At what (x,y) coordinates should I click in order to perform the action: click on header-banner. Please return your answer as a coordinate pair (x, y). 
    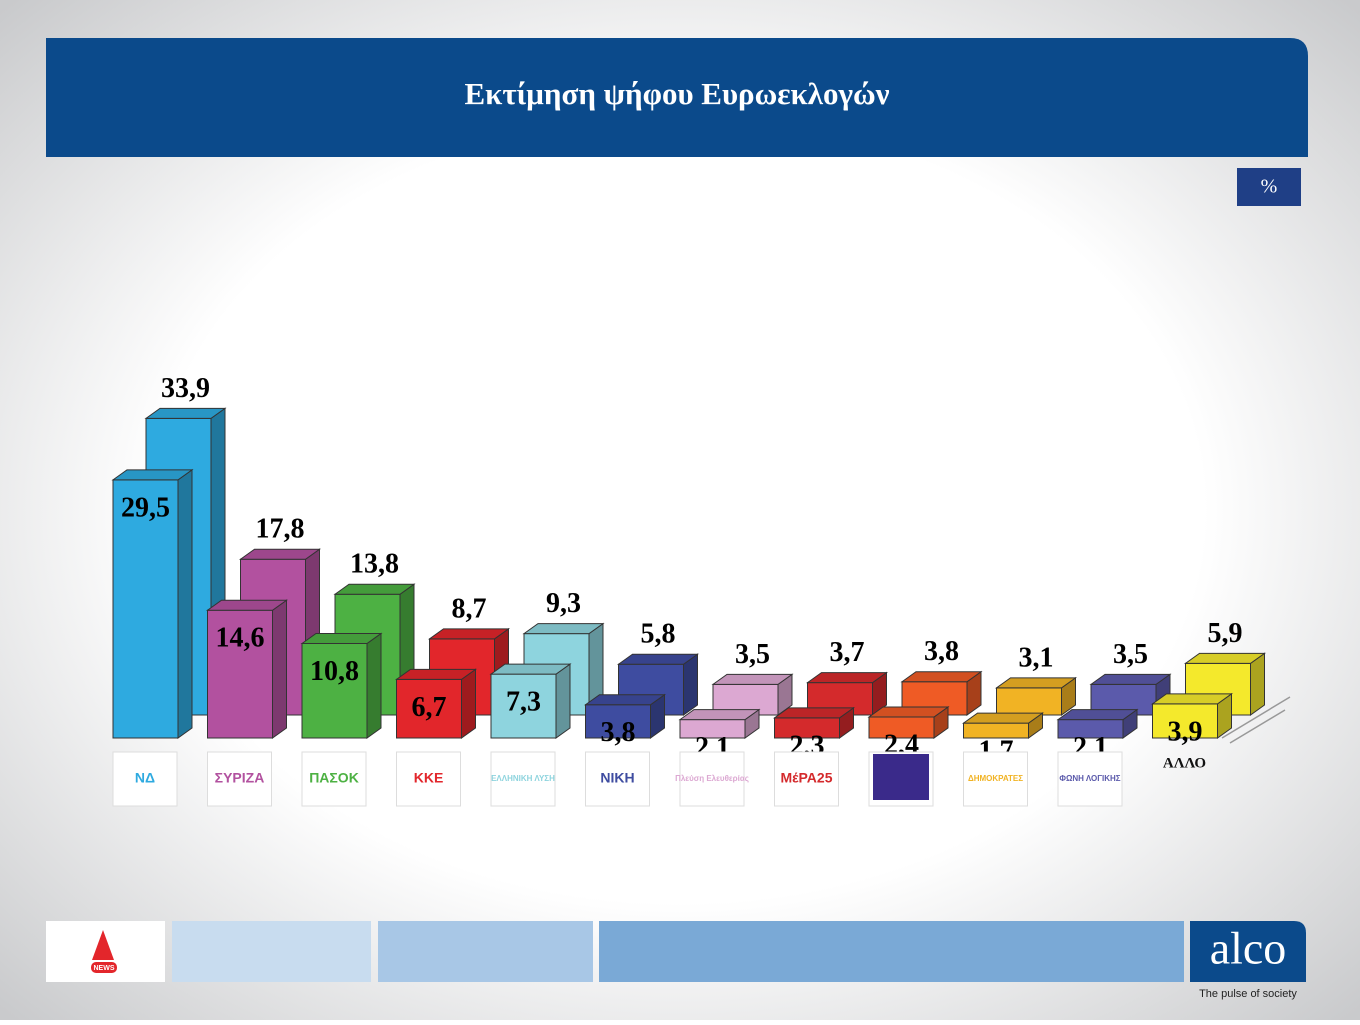
    Looking at the image, I should click on (677, 97).